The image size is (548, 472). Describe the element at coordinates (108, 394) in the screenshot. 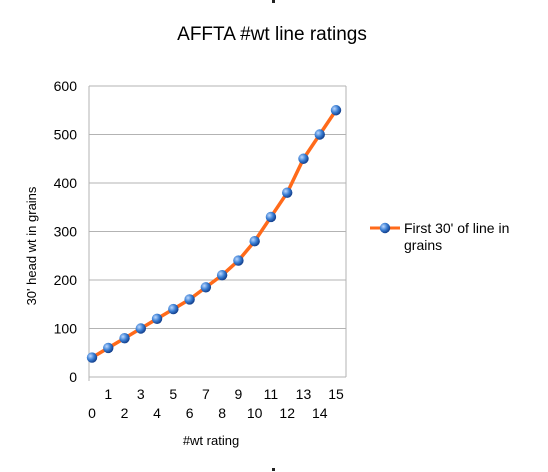

I see `x-tick-label: 1` at that location.